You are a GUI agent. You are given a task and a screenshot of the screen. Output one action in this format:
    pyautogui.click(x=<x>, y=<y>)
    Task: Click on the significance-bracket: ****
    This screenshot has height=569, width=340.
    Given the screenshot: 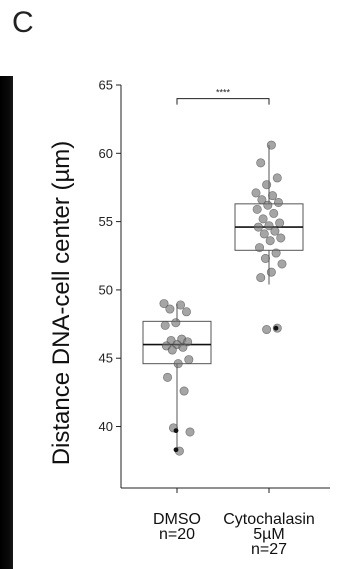 What is the action you would take?
    pyautogui.click(x=223, y=96)
    